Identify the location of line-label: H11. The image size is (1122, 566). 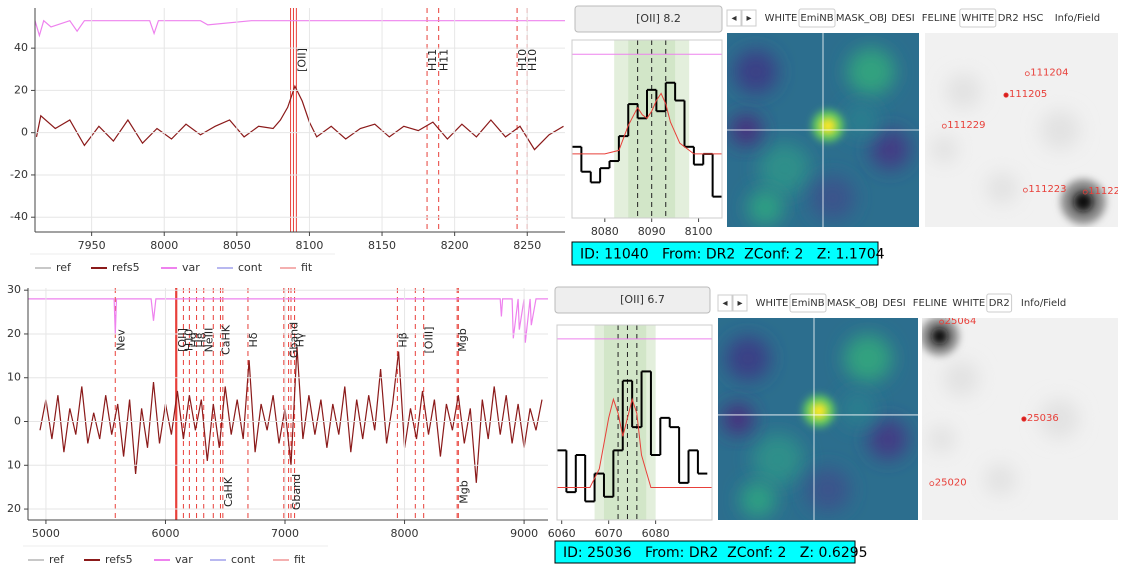
(432, 60).